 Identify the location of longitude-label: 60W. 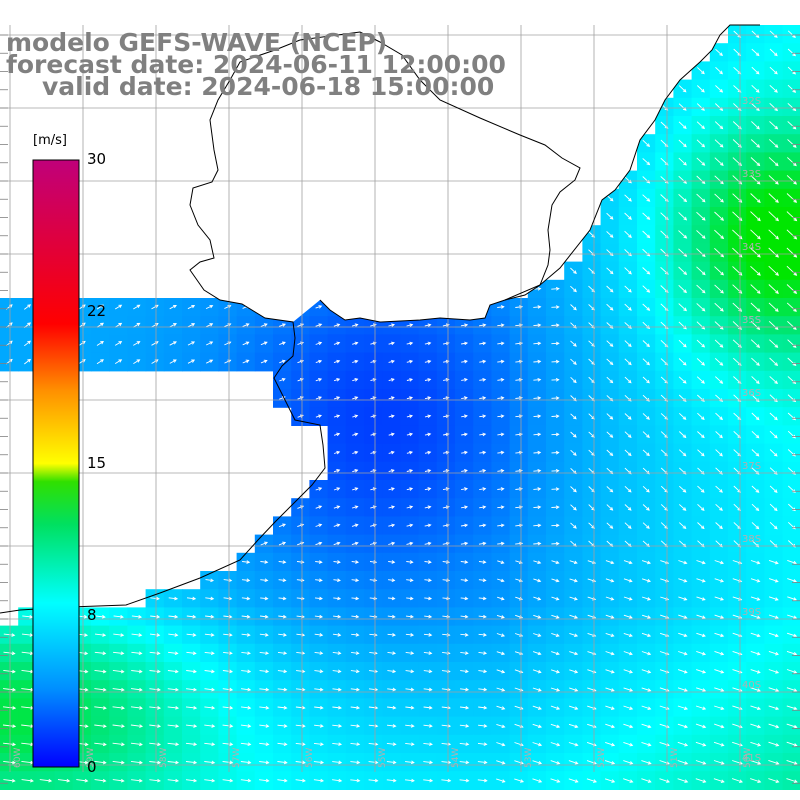
(18, 758).